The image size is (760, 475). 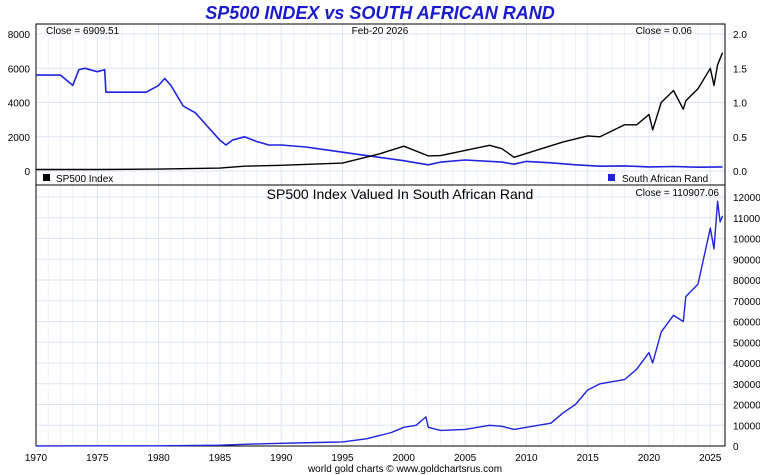 I want to click on zar-close-readout: Close = 110907.06, so click(x=678, y=193).